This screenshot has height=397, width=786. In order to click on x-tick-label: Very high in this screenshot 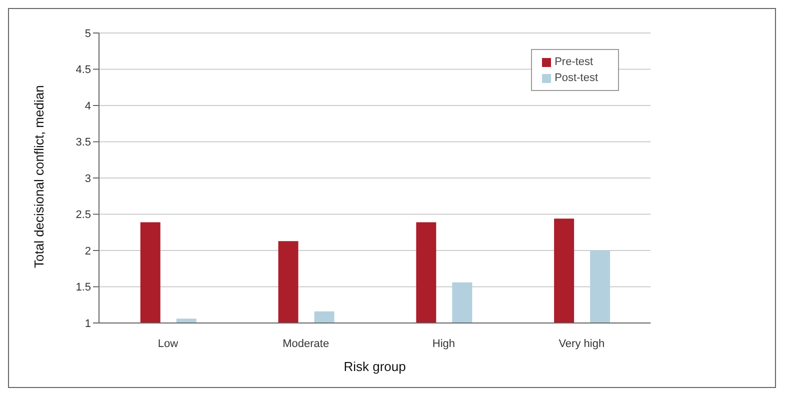, I will do `click(581, 344)`.